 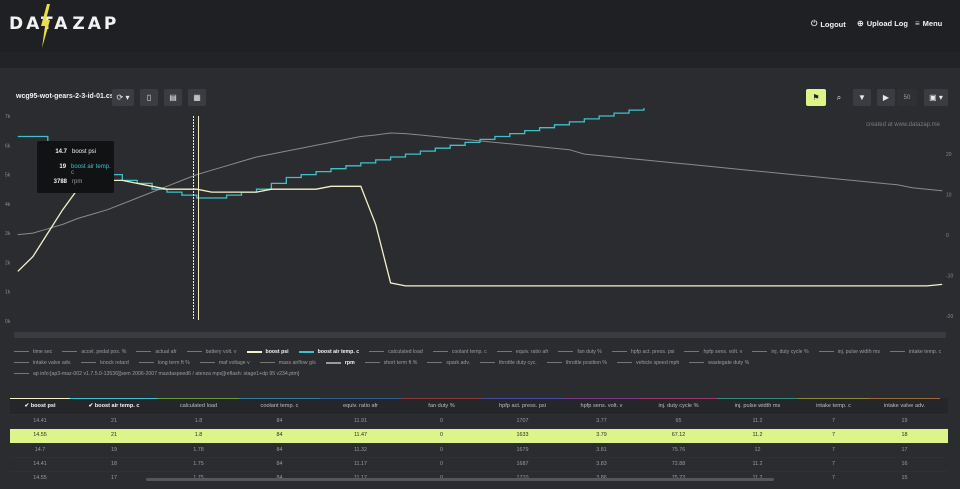 I want to click on table-row: 14.41 18 1.75 84 11.17 0 1687 3.83 72.88 11.2 7 16, so click(x=479, y=463).